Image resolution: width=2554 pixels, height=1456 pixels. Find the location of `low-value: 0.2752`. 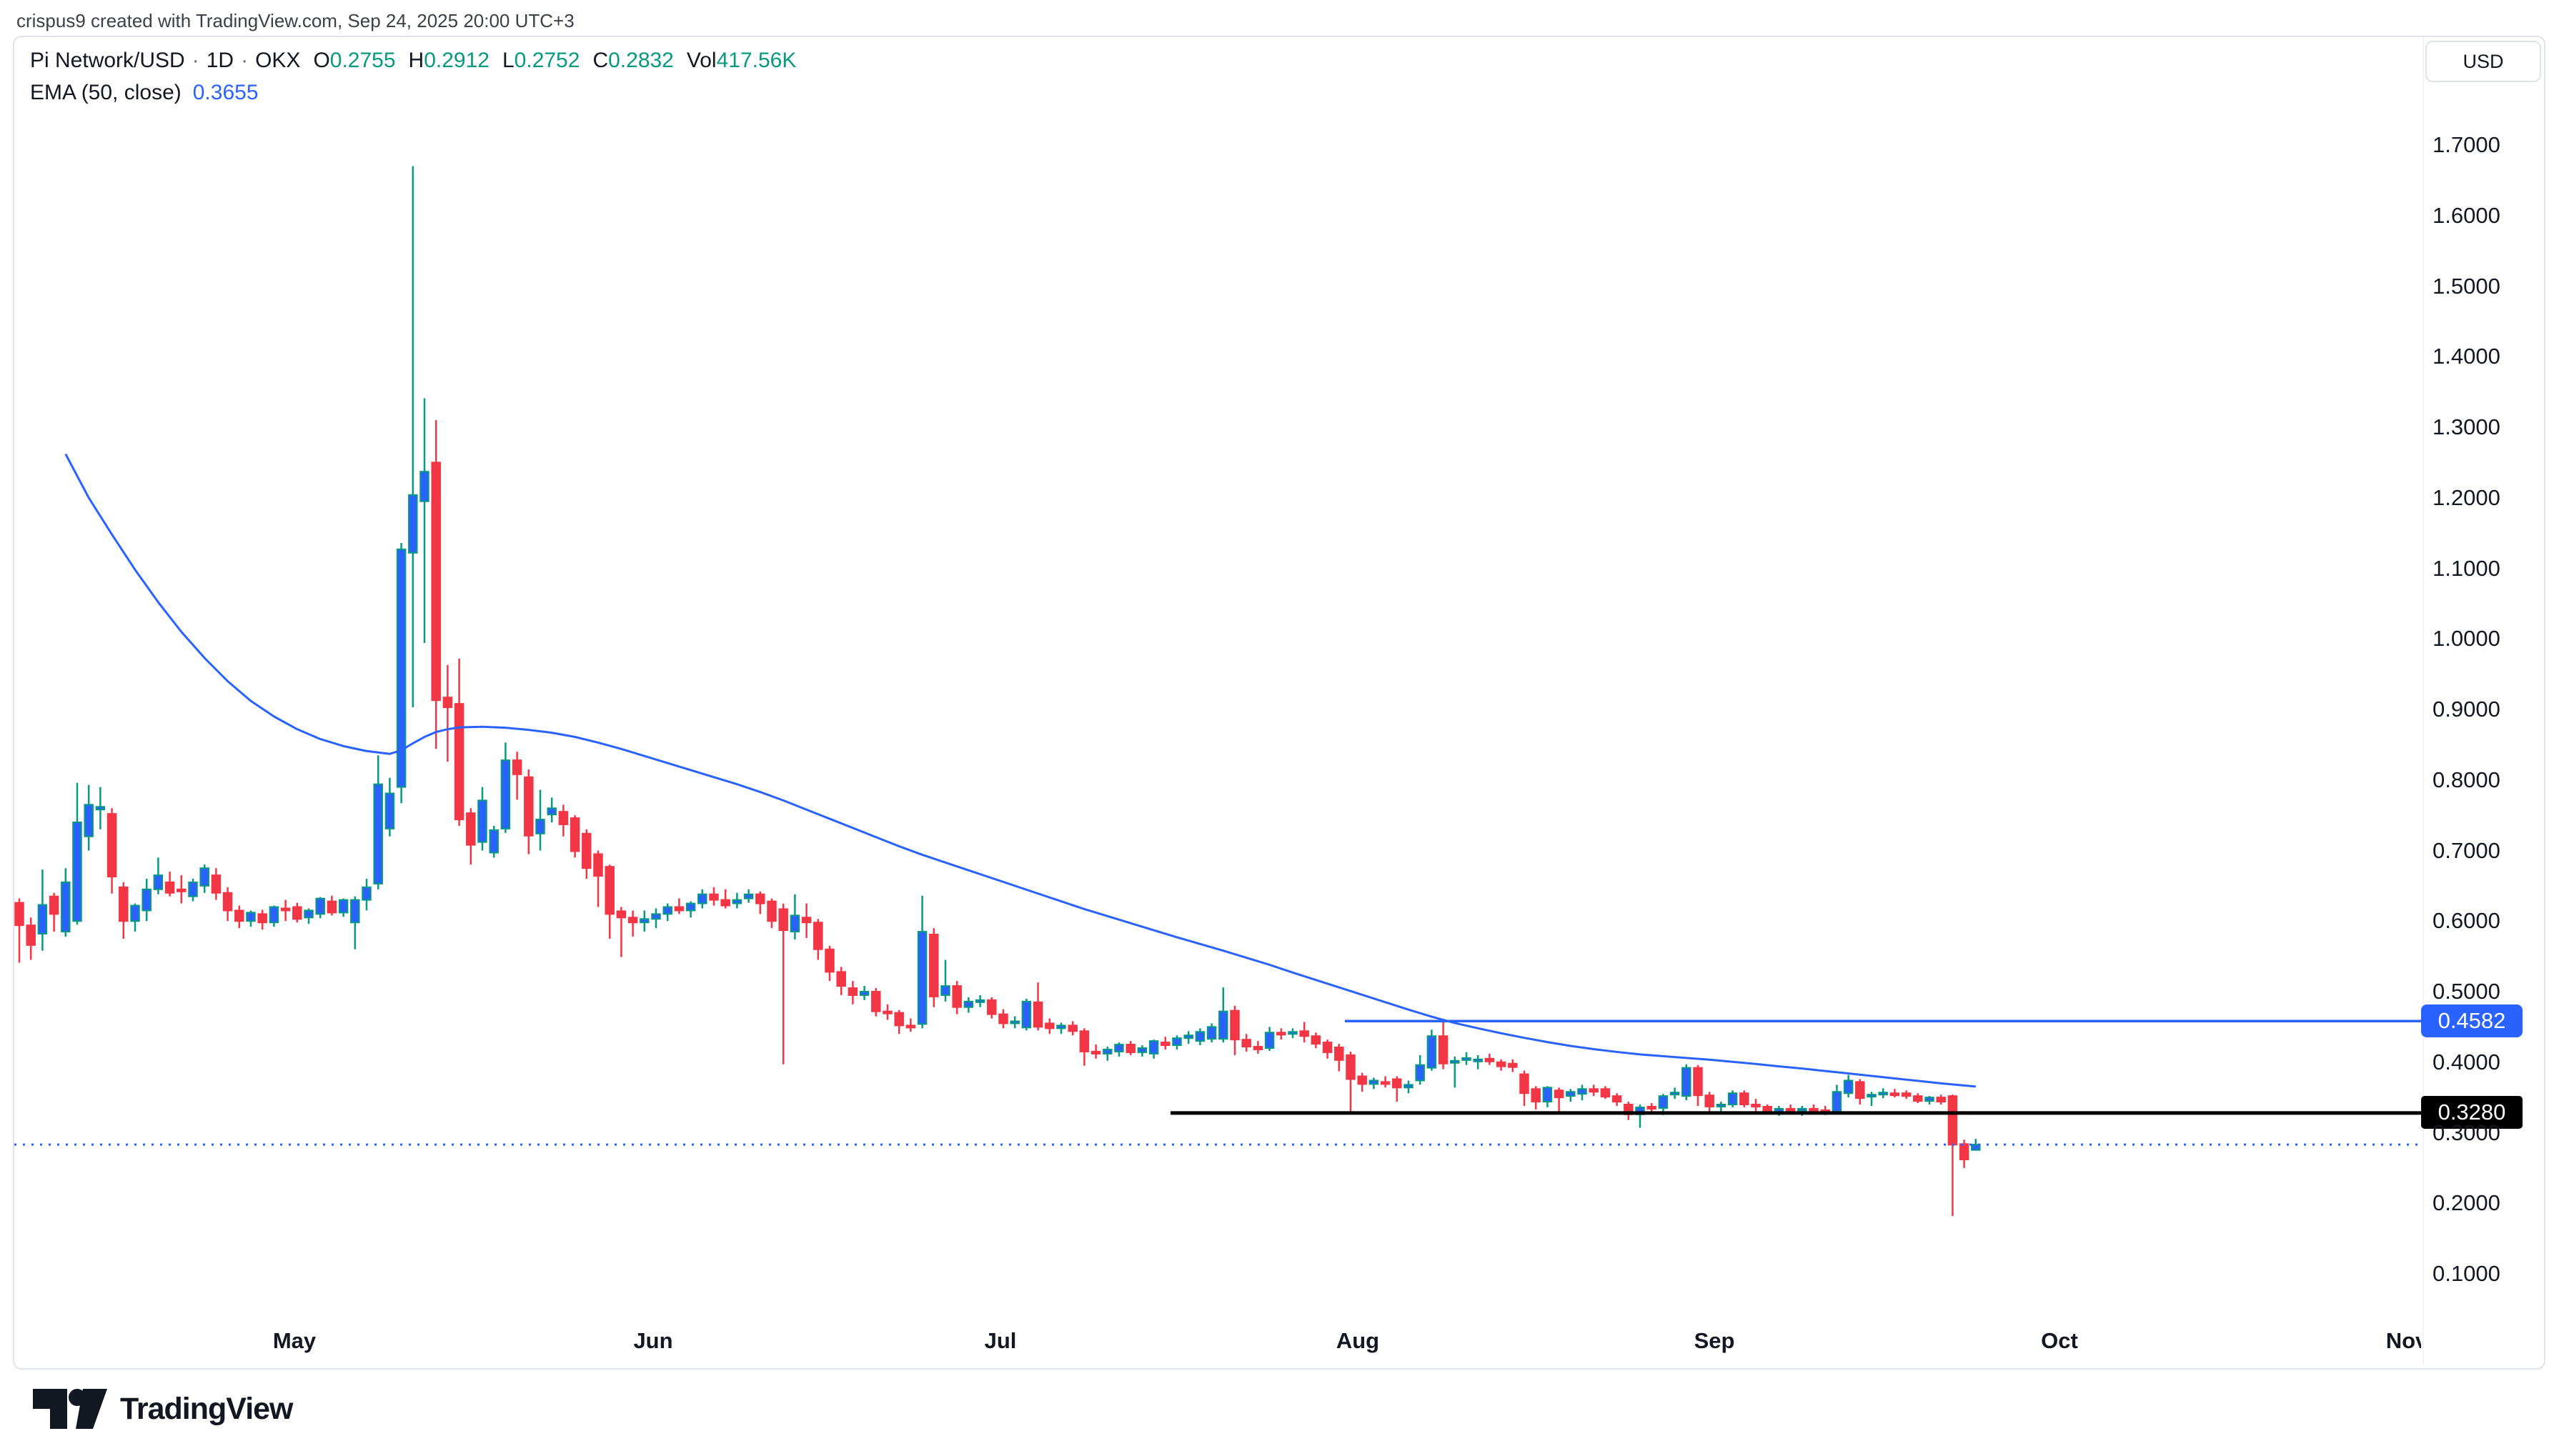

low-value: 0.2752 is located at coordinates (547, 60).